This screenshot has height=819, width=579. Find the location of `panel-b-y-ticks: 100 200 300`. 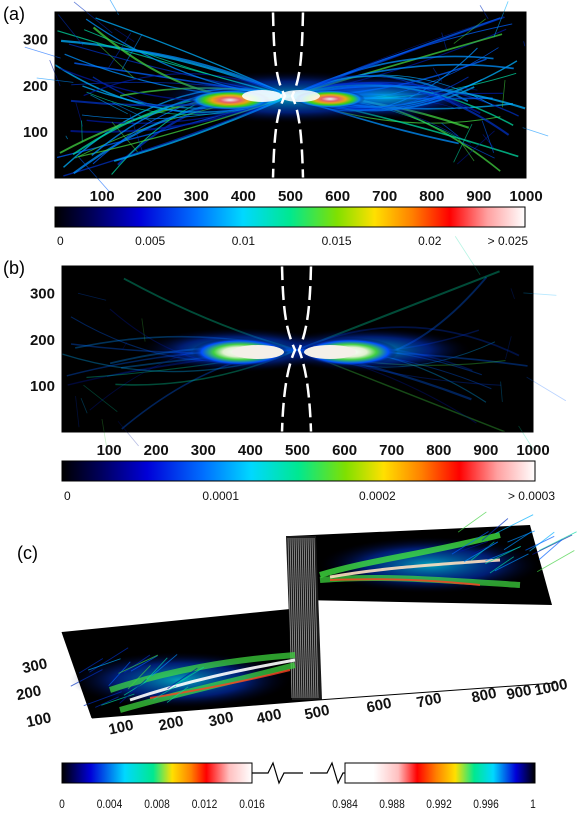

panel-b-y-ticks: 100 200 300 is located at coordinates (42, 340).